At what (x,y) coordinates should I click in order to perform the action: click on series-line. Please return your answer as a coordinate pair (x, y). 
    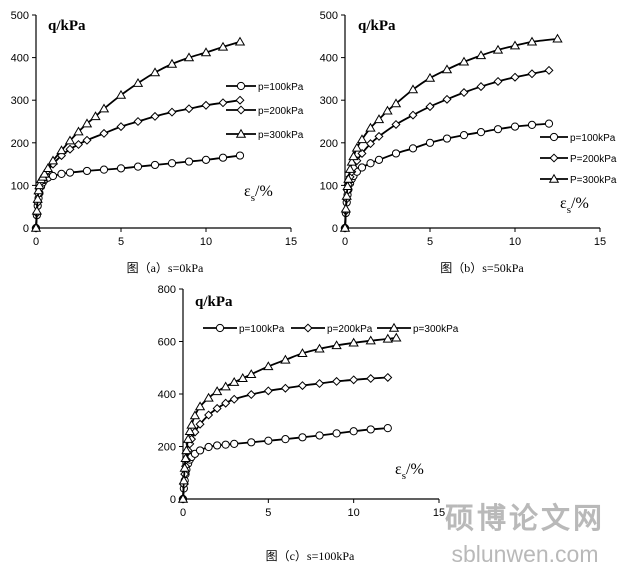
    Looking at the image, I should click on (447, 149).